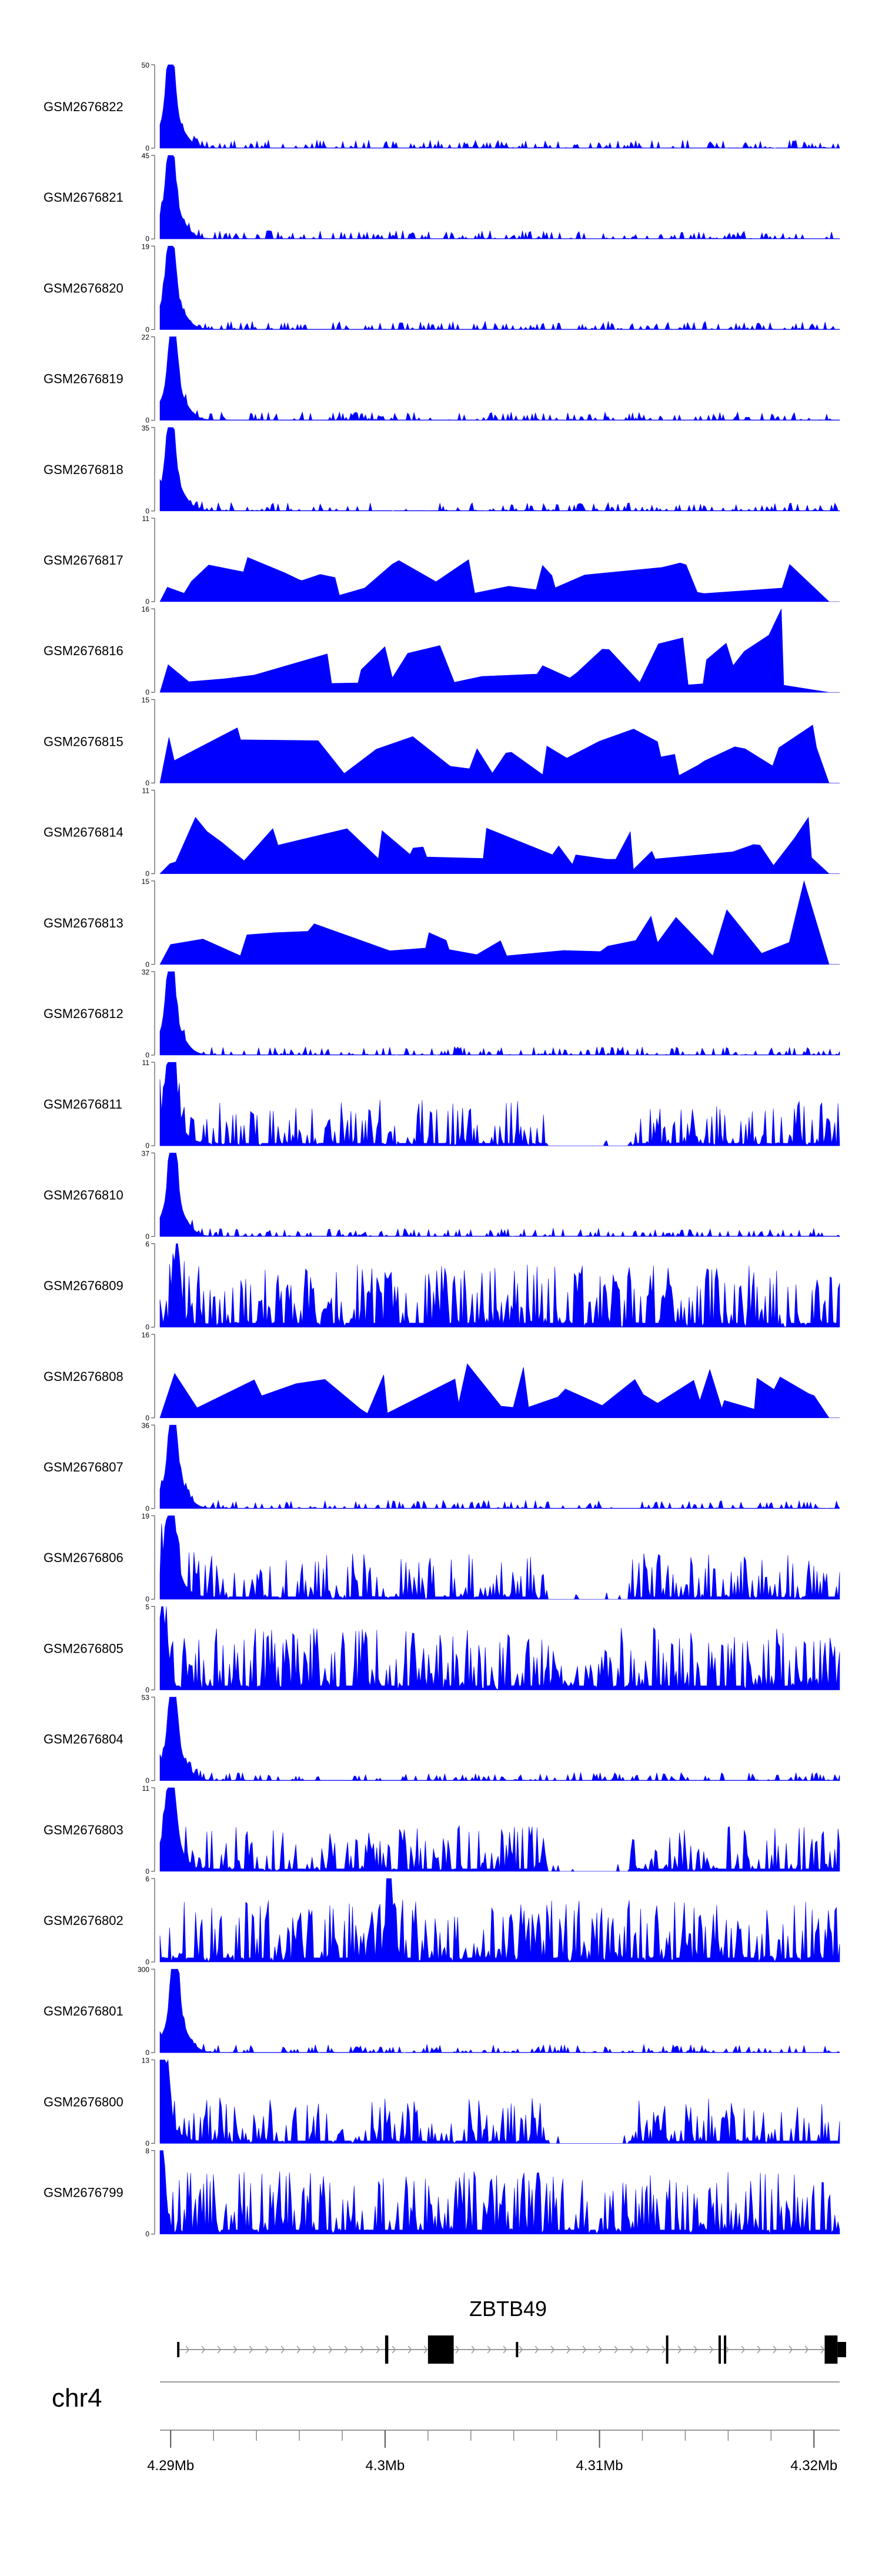 The width and height of the screenshot is (882, 2576). Describe the element at coordinates (599, 2466) in the screenshot. I see `axis-tick-label: 4.31Mb` at that location.